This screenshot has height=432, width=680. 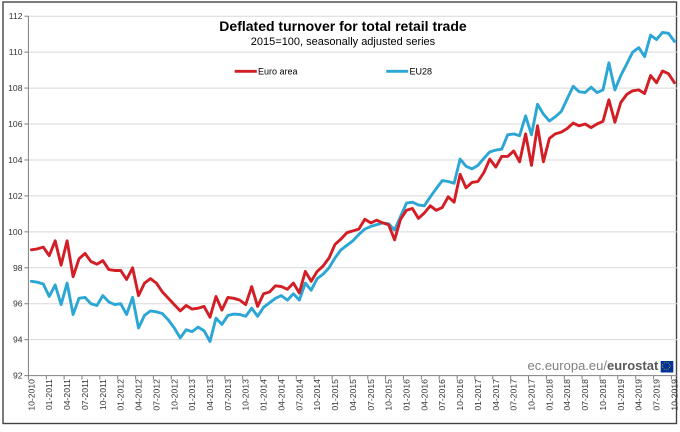 I want to click on svg-text: 01-2011, so click(x=49, y=394).